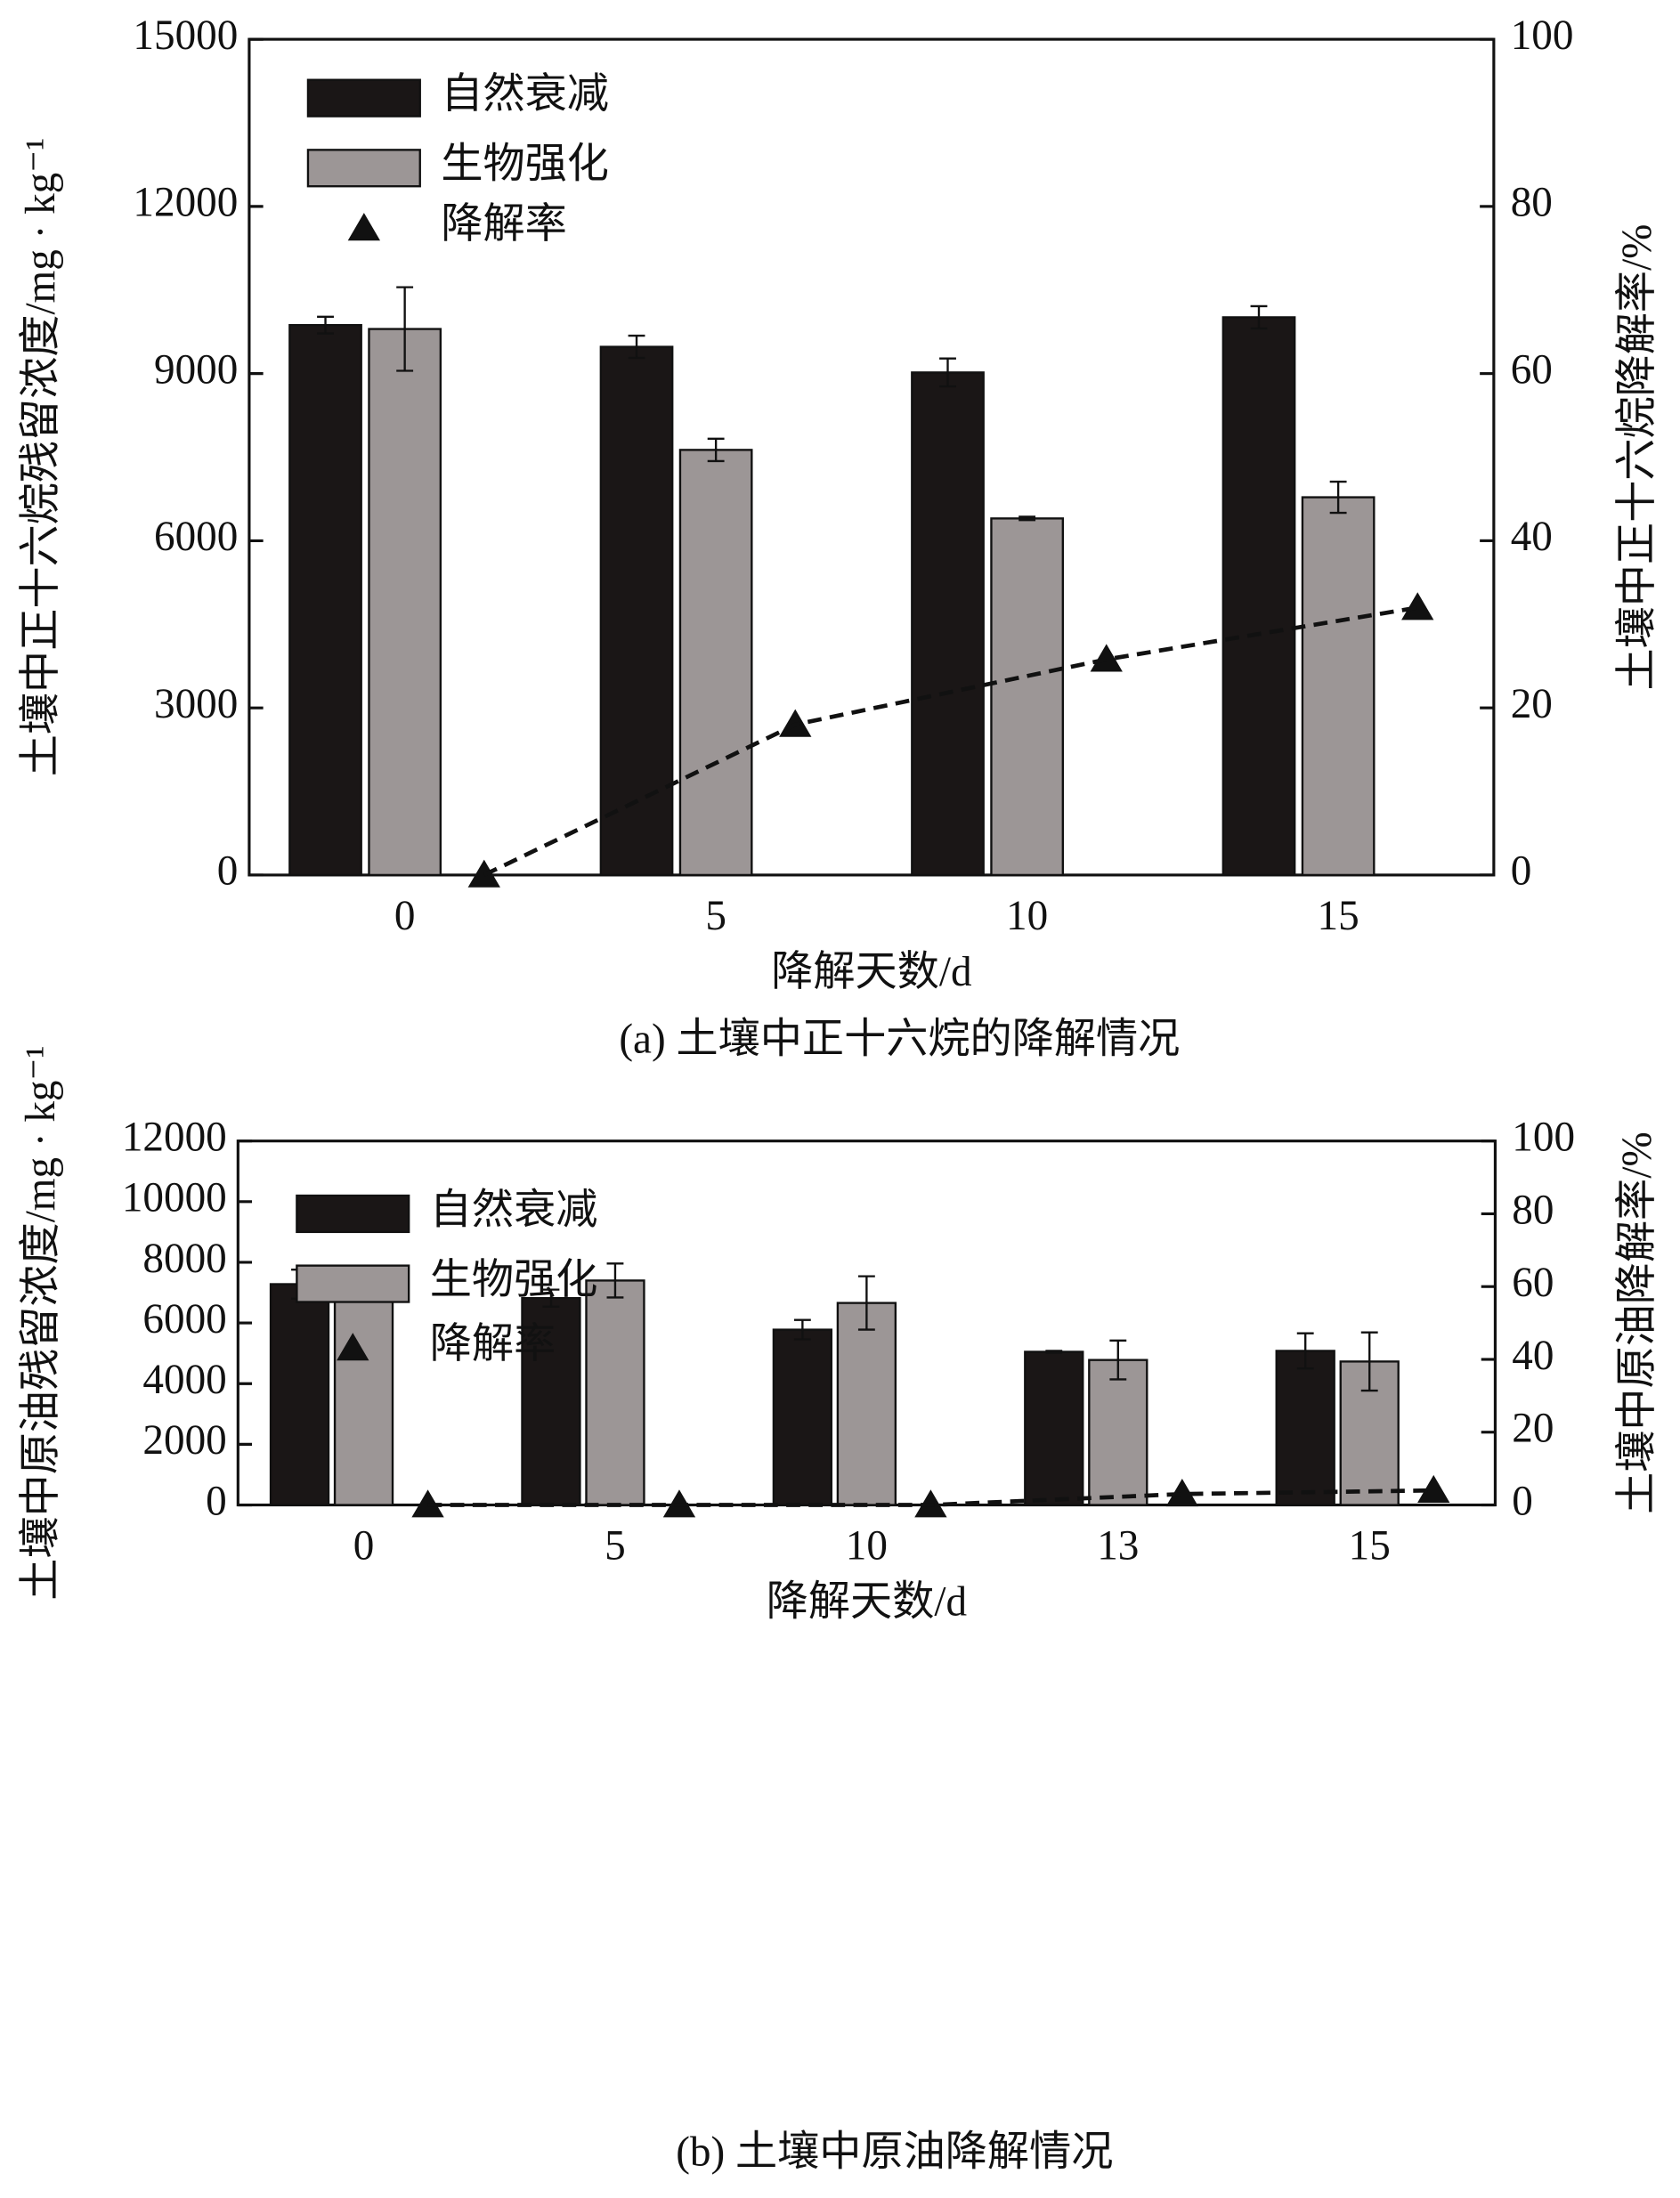  I want to click on y-tick-label: 2000, so click(184, 1440).